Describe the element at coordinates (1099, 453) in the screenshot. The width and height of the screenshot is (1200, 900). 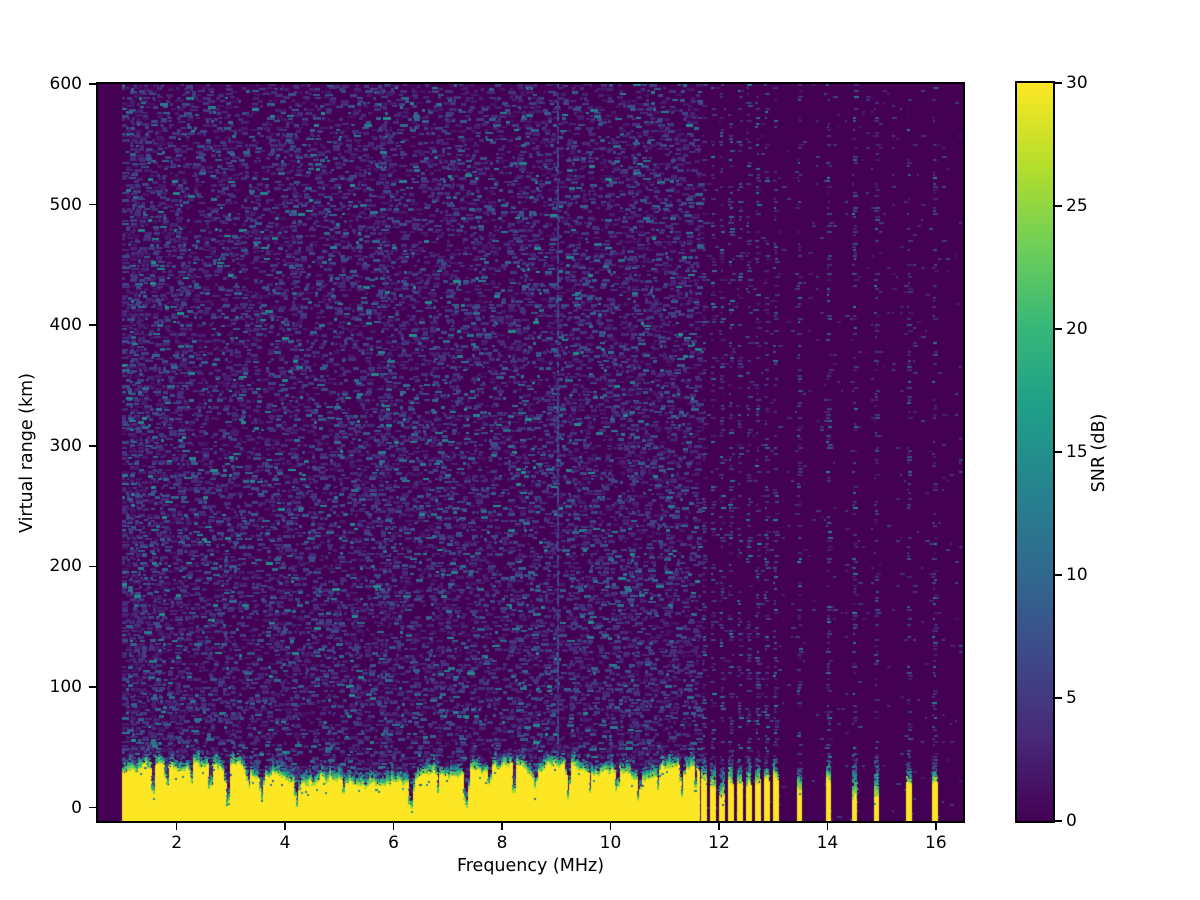
I see `colorbar-label: SNR (dB)` at that location.